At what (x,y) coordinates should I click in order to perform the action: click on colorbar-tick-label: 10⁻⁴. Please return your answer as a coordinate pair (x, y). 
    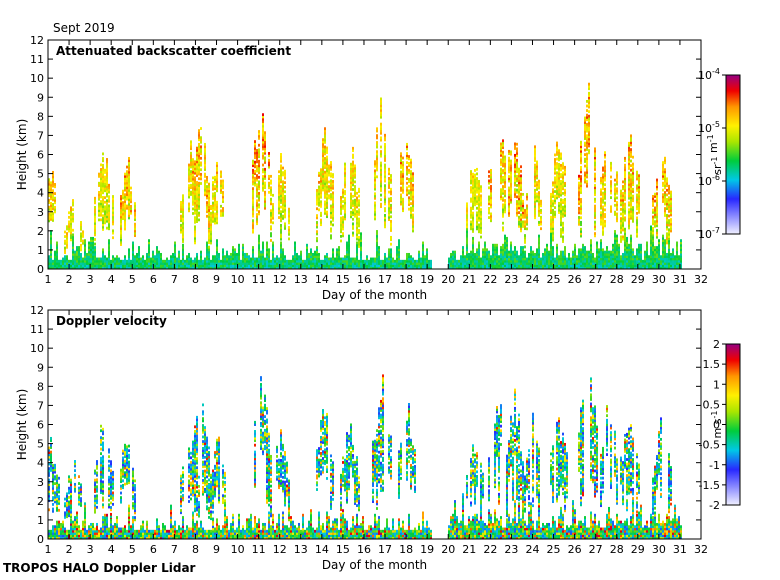
    Looking at the image, I should click on (709, 74).